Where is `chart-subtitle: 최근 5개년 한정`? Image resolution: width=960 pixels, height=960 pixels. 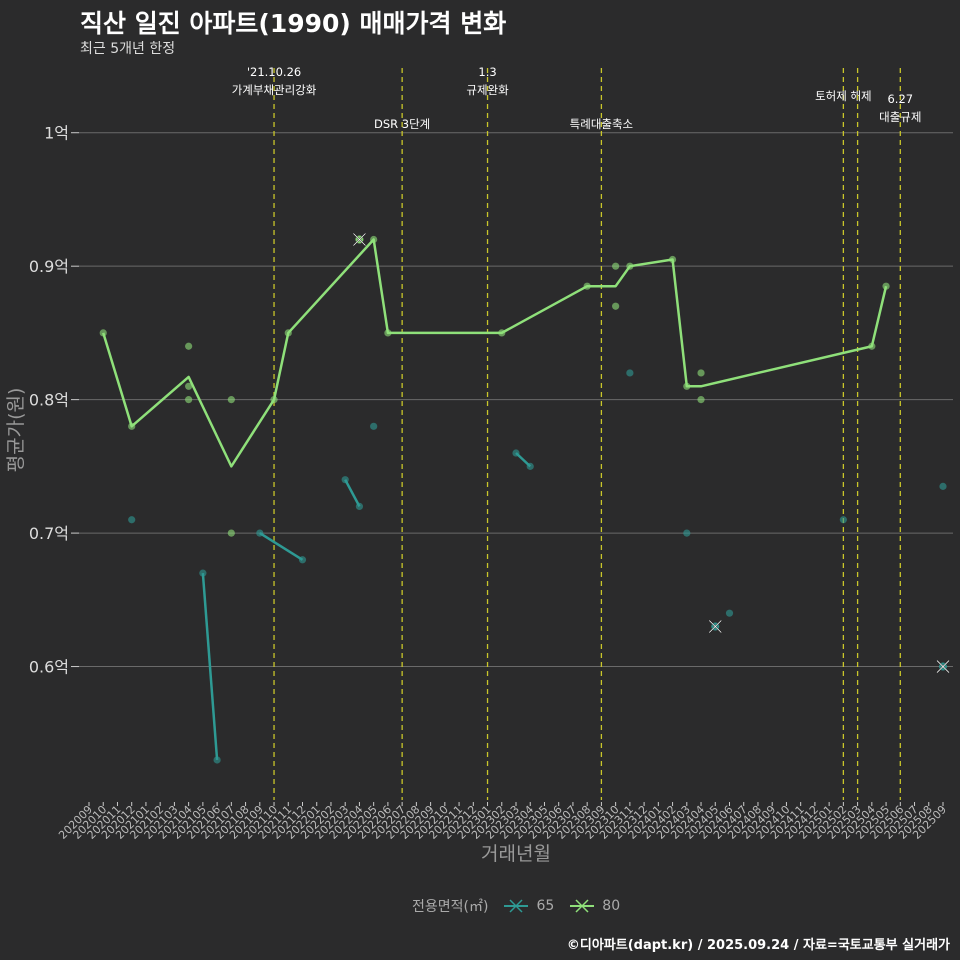
chart-subtitle: 최근 5개년 한정 is located at coordinates (128, 49).